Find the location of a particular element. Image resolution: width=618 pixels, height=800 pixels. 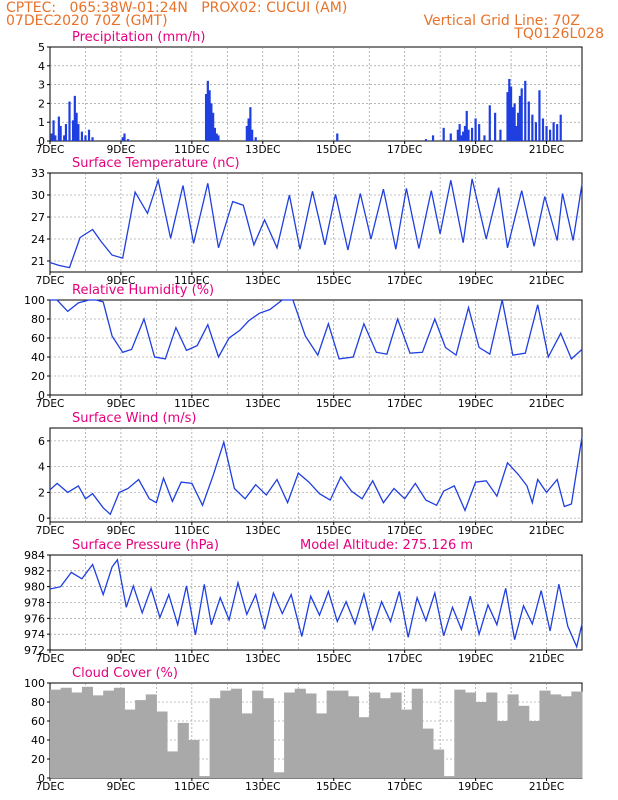

series-line-wind is located at coordinates (316, 476).